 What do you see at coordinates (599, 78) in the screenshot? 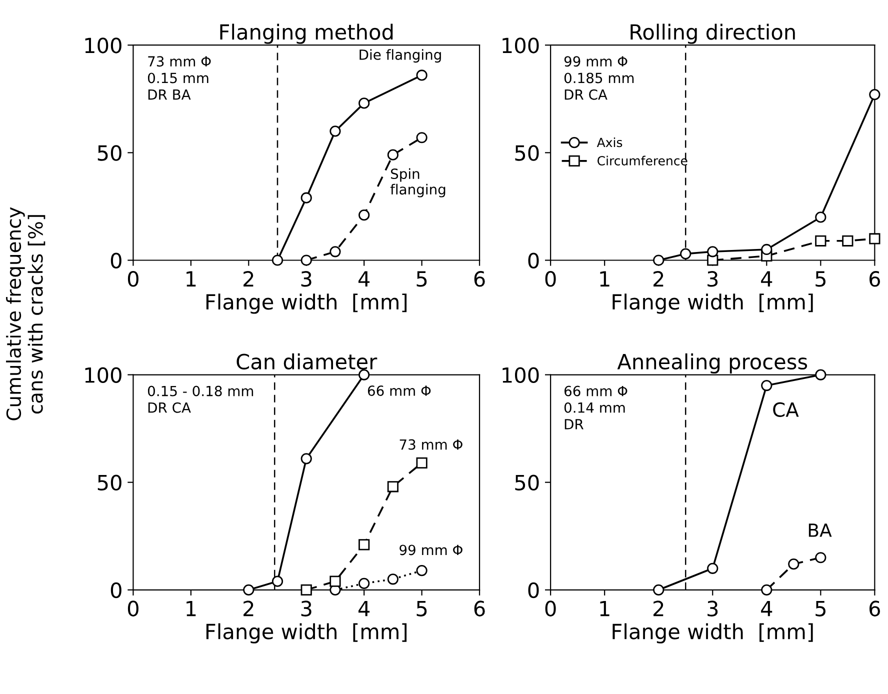
I see `annotation: 99 mm Φ 0.185 mm DR CA` at bounding box center [599, 78].